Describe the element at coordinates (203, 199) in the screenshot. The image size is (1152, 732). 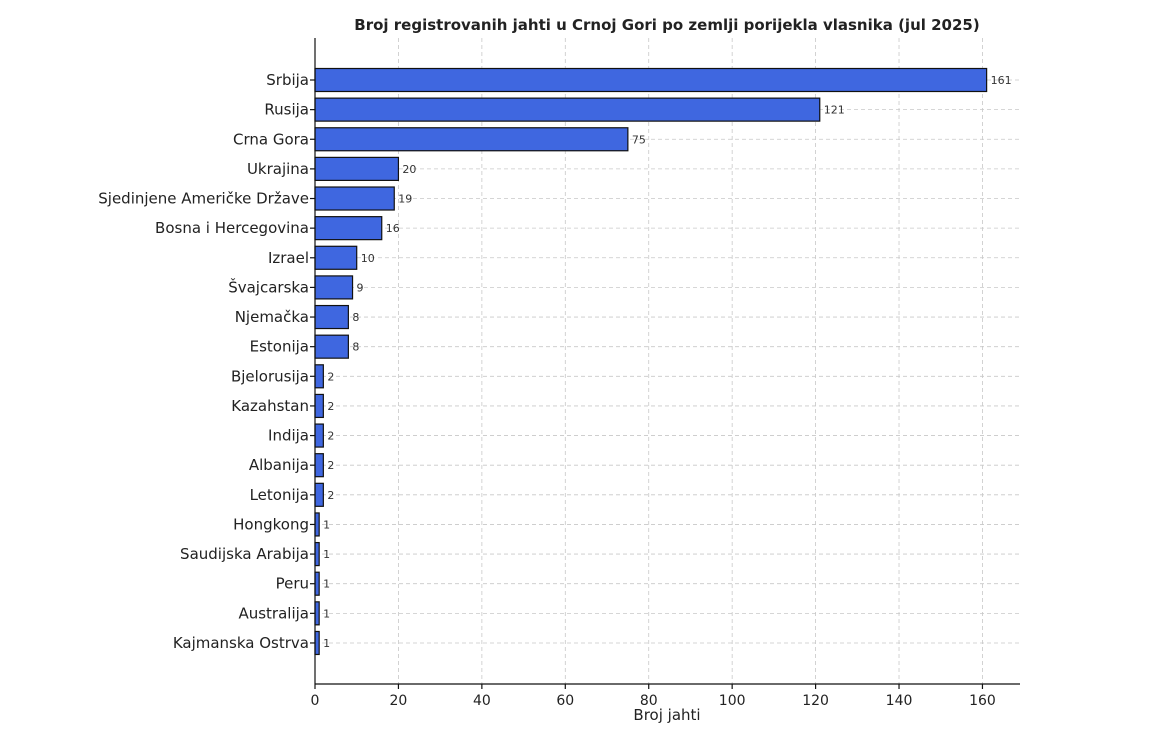
I see `category-label: Sjedinjene Američke Države` at that location.